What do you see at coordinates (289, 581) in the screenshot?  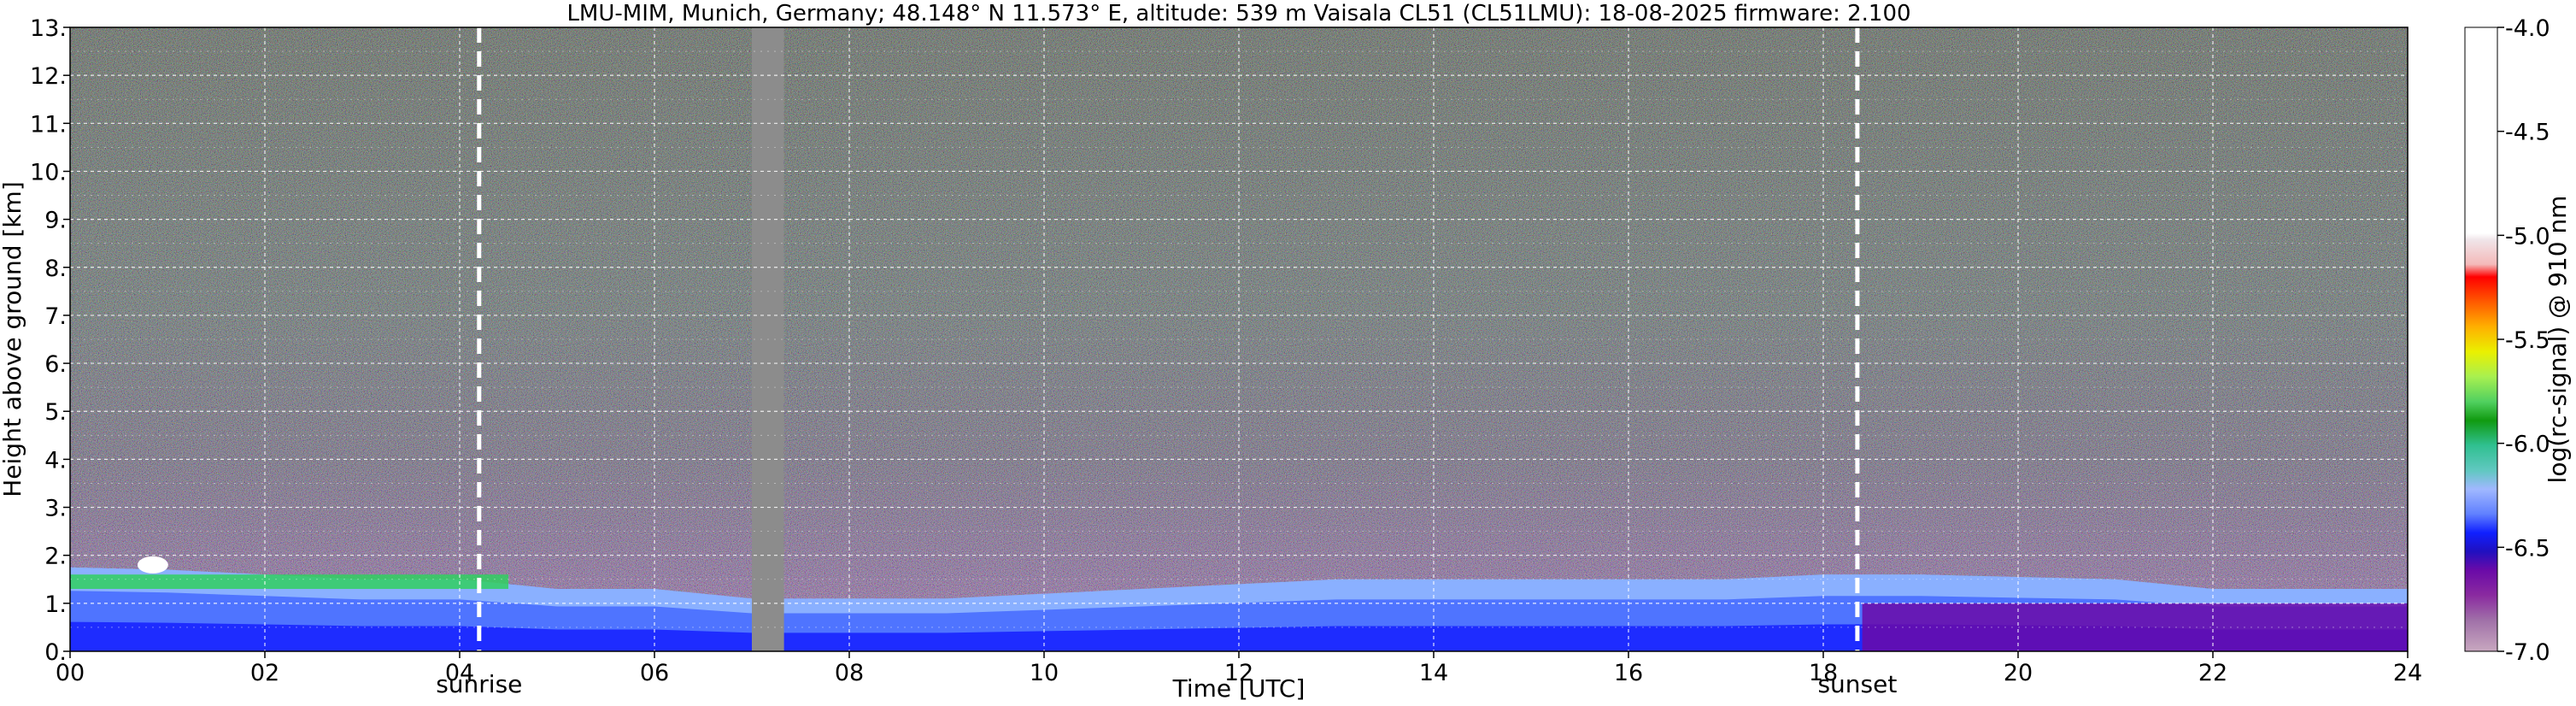 I see `morning-residual-layer` at bounding box center [289, 581].